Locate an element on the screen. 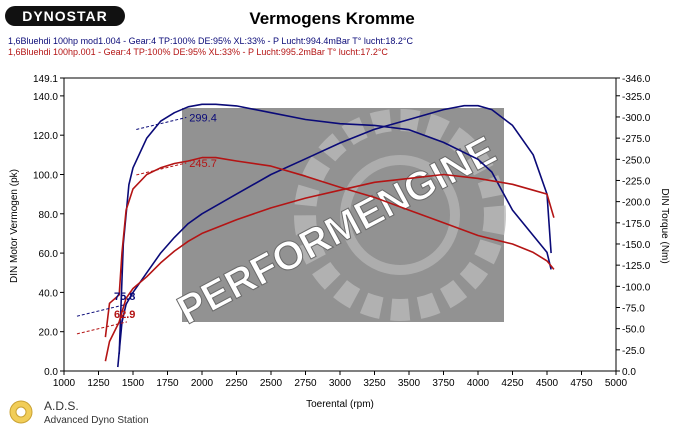 This screenshot has height=428, width=685. x-tick-label: 3500 is located at coordinates (409, 383).